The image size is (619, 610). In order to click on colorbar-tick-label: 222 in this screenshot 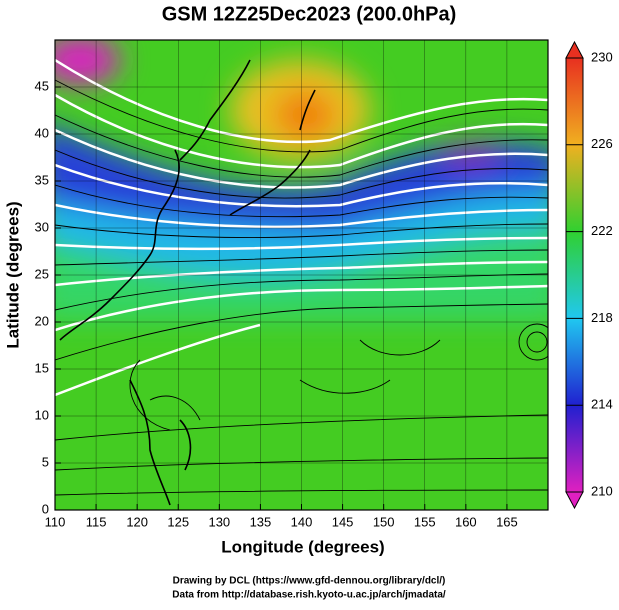, I will do `click(602, 230)`.